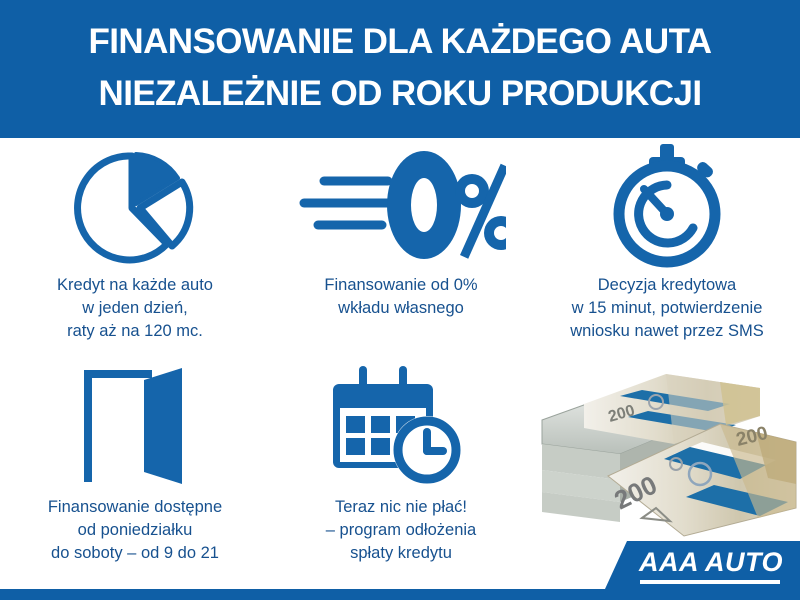 The height and width of the screenshot is (600, 800). What do you see at coordinates (401, 307) in the screenshot?
I see `caption-line: wkładu własnego` at bounding box center [401, 307].